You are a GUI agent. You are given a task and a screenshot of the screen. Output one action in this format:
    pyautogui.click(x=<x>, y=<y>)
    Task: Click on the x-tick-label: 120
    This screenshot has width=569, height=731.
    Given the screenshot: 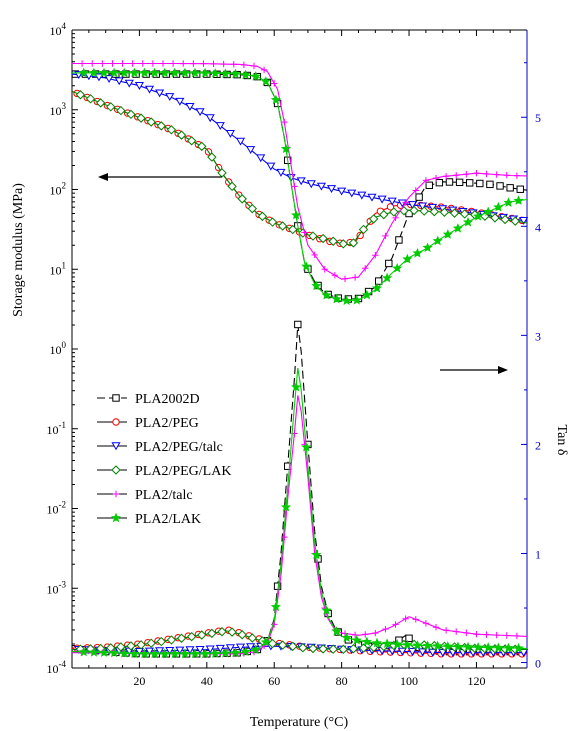 What is the action you would take?
    pyautogui.click(x=476, y=681)
    